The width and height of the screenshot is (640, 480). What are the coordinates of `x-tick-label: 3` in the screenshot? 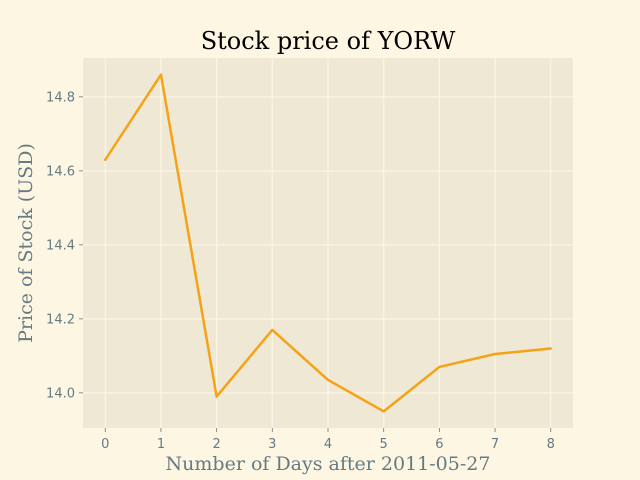 It's located at (272, 444).